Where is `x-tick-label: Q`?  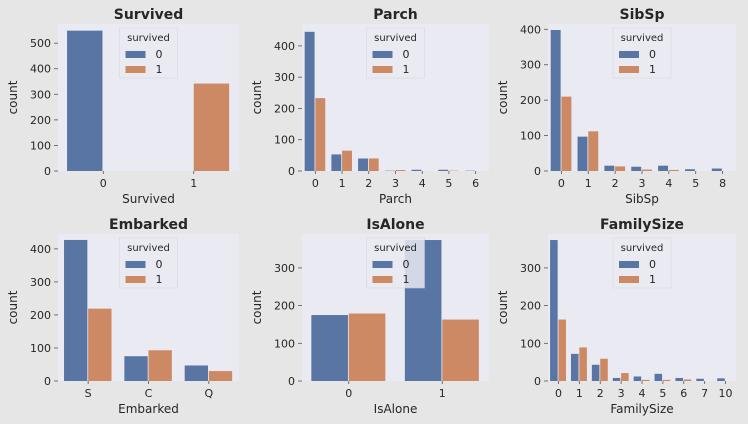 x-tick-label: Q is located at coordinates (208, 393).